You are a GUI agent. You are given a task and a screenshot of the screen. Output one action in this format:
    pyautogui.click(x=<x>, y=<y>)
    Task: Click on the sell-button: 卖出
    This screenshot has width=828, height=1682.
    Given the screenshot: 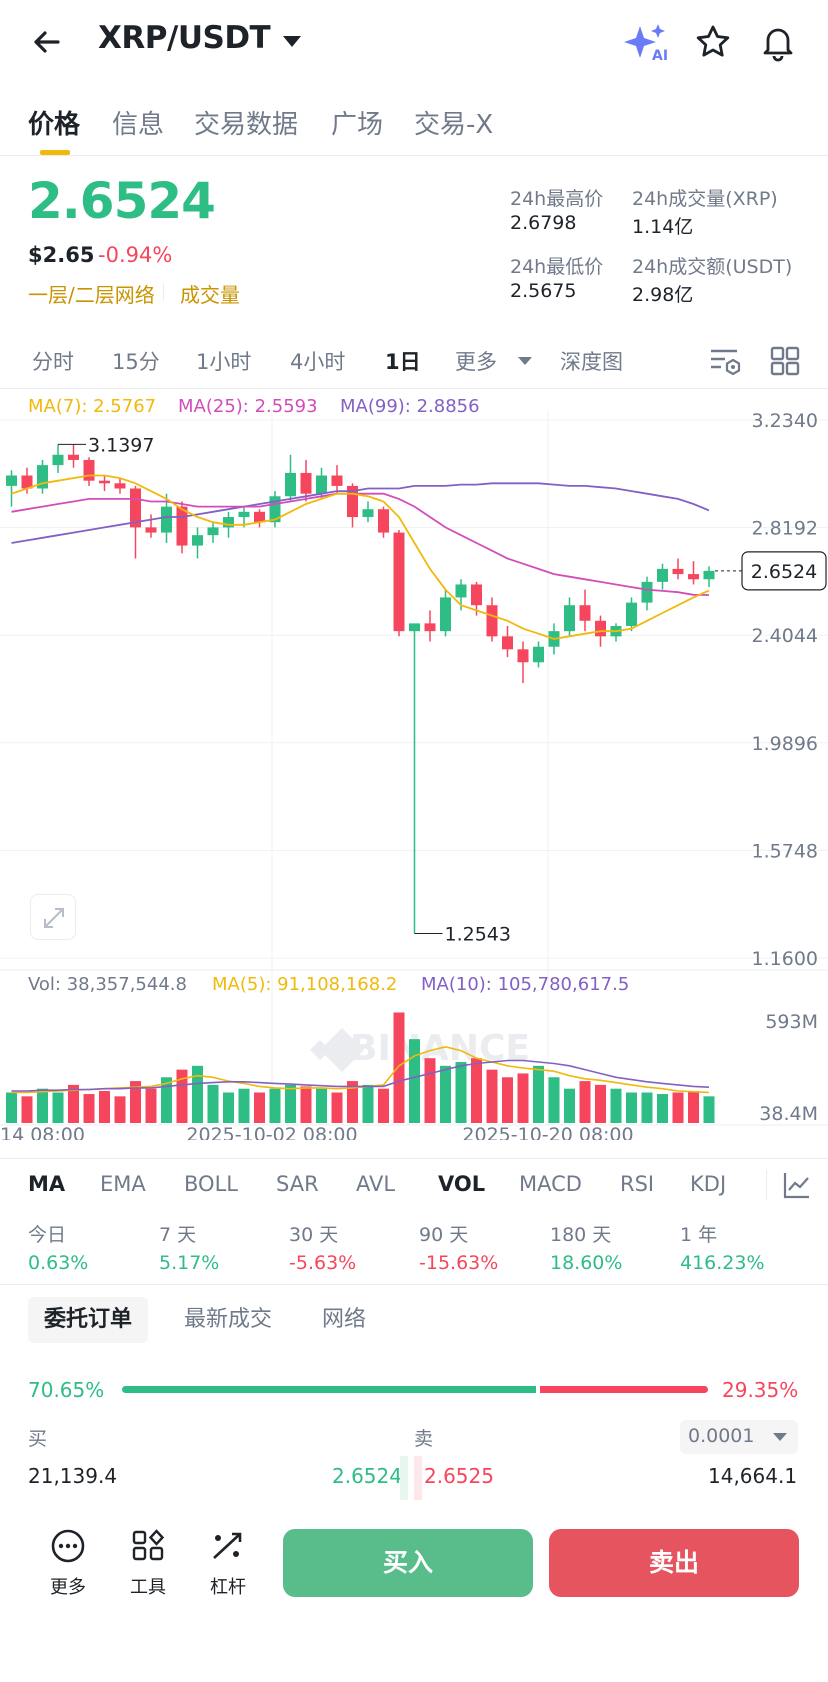 What is the action you would take?
    pyautogui.click(x=674, y=1563)
    